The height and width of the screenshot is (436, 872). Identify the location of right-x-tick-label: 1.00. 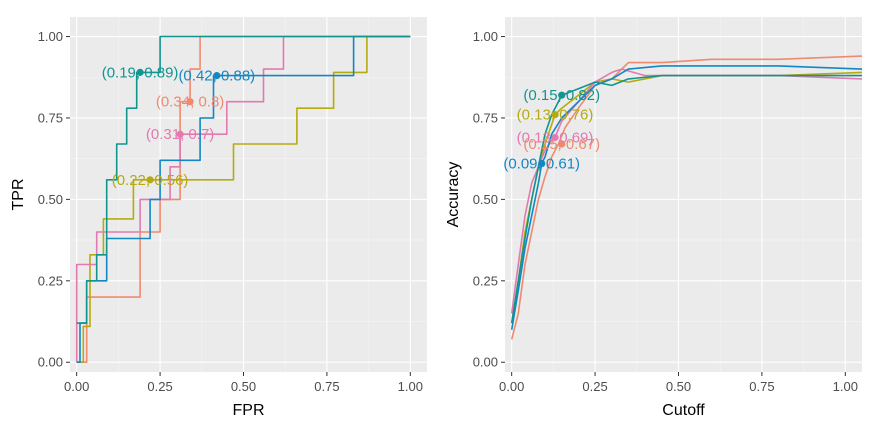
(845, 386).